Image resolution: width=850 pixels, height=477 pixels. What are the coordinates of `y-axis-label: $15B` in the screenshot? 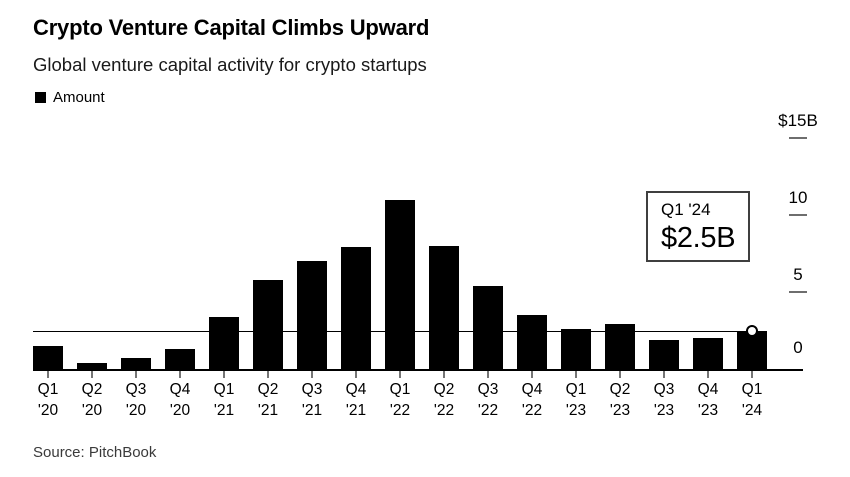 It's located at (798, 120).